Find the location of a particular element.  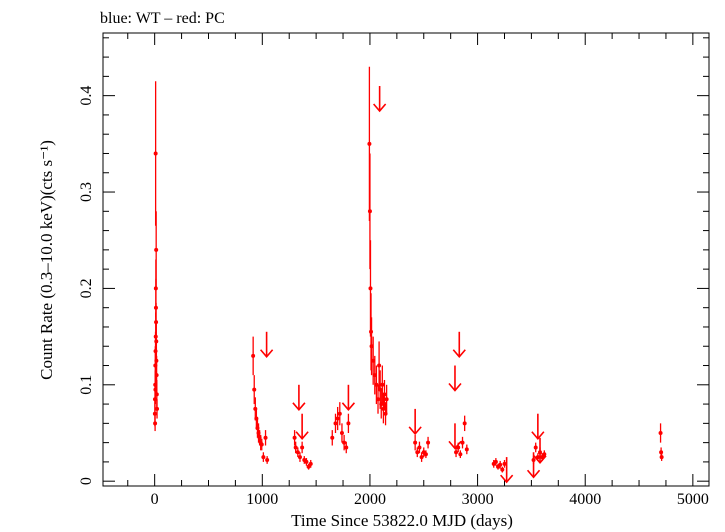

x-tick-label: 5000 is located at coordinates (693, 499).